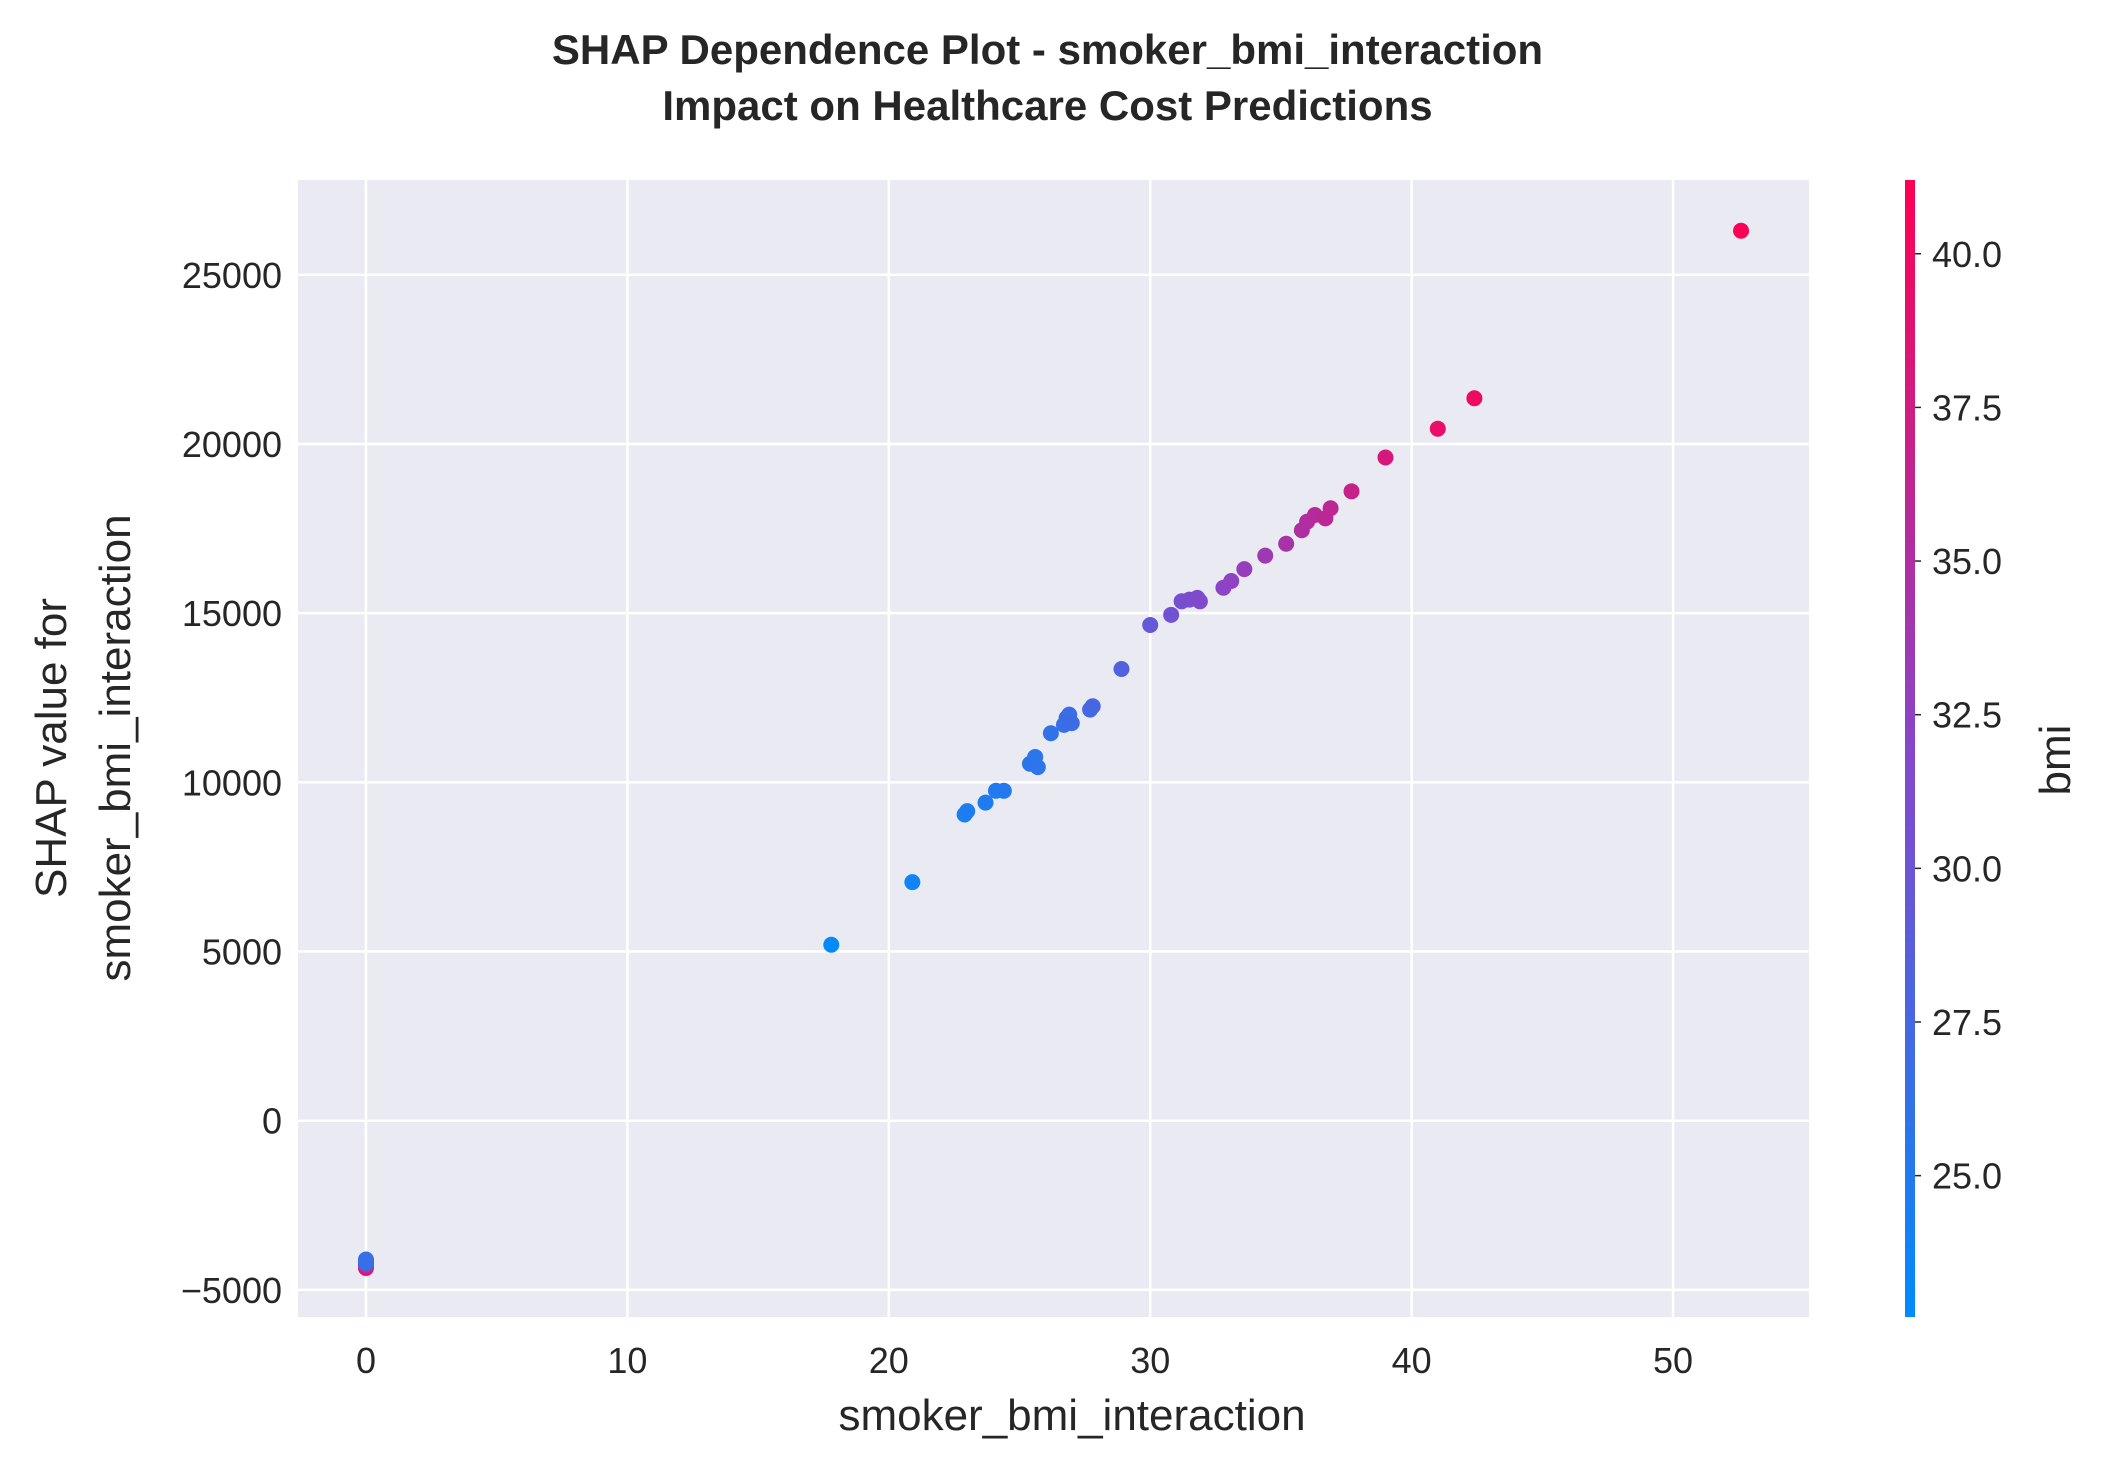  I want to click on y-tick-label: 5000, so click(242, 952).